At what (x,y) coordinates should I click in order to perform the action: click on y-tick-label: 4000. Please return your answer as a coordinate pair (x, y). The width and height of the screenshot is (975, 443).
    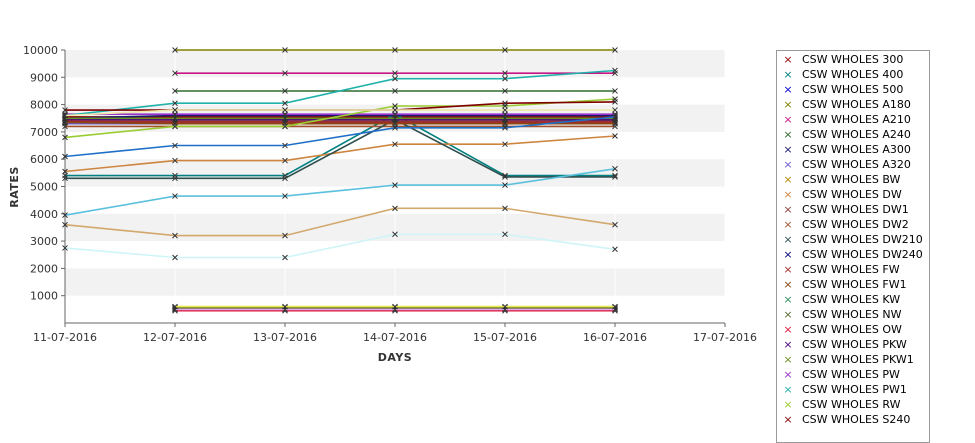
    Looking at the image, I should click on (44, 214).